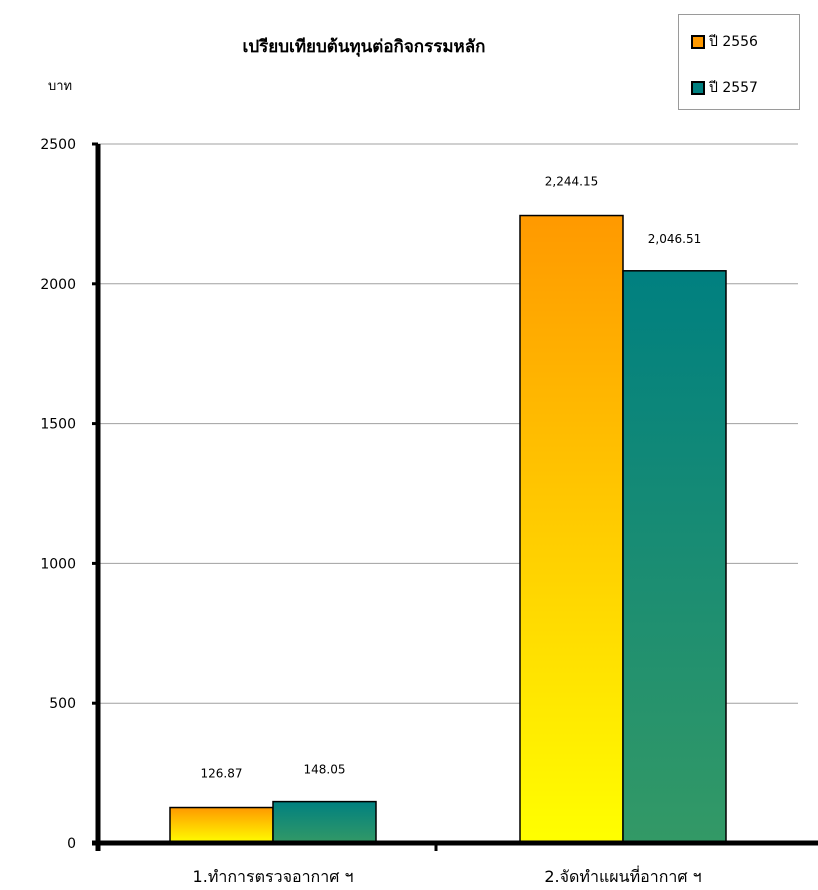 This screenshot has height=890, width=818. Describe the element at coordinates (222, 774) in the screenshot. I see `data-label: 126.87` at that location.